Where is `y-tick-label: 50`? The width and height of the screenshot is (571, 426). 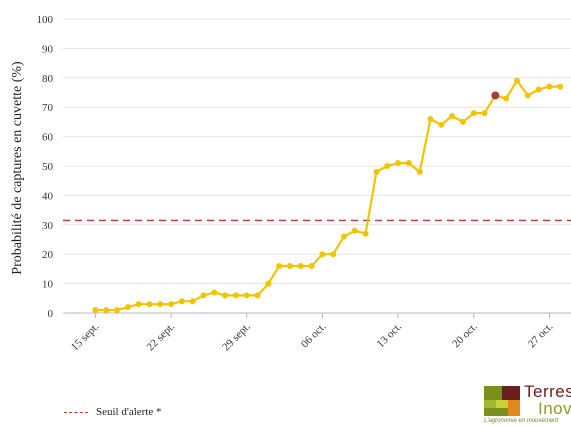 y-tick-label: 50 is located at coordinates (48, 167).